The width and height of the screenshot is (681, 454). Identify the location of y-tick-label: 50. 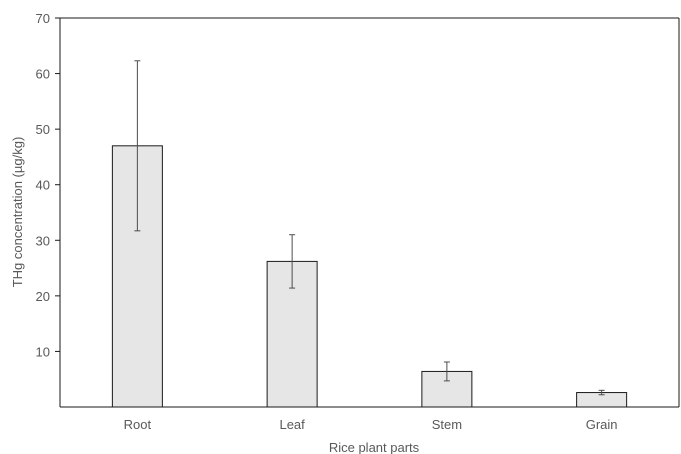
(43, 129).